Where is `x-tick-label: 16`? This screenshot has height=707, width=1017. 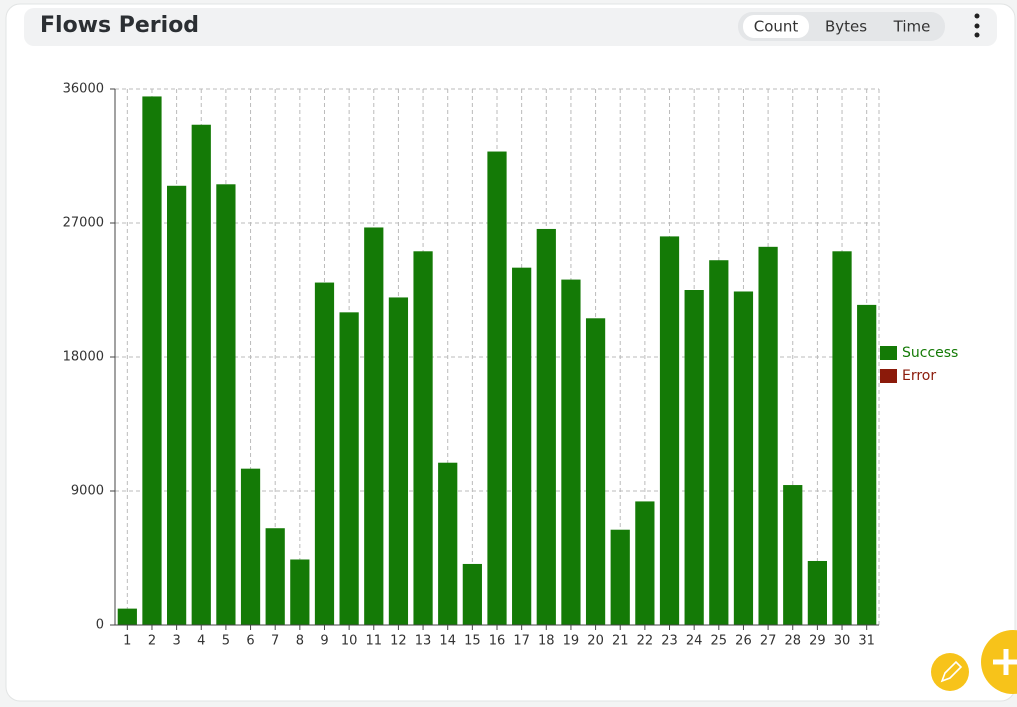 x-tick-label: 16 is located at coordinates (497, 641).